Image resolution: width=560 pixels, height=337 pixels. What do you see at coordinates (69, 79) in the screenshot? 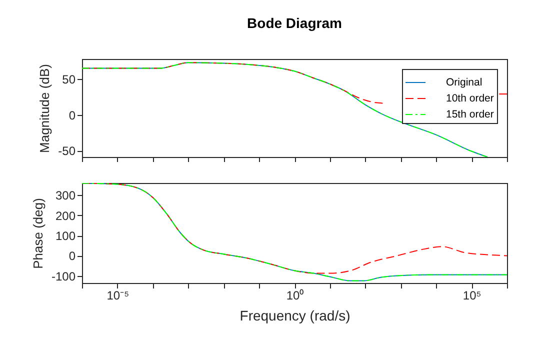
I see `y-tick-label: 50` at bounding box center [69, 79].